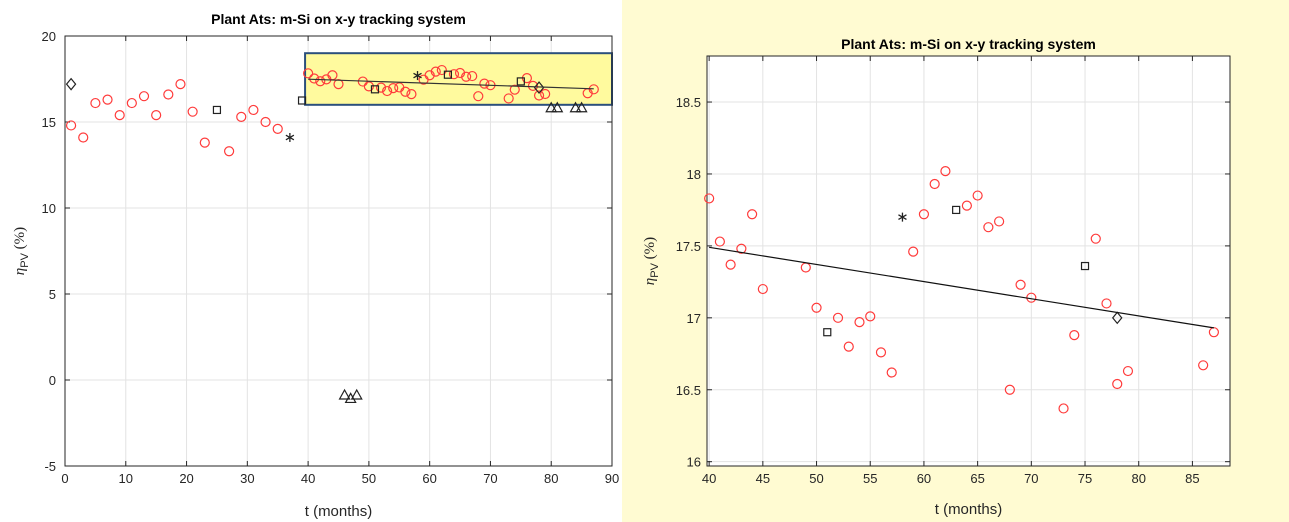  What do you see at coordinates (247, 478) in the screenshot?
I see `x-tick-label: 30` at bounding box center [247, 478].